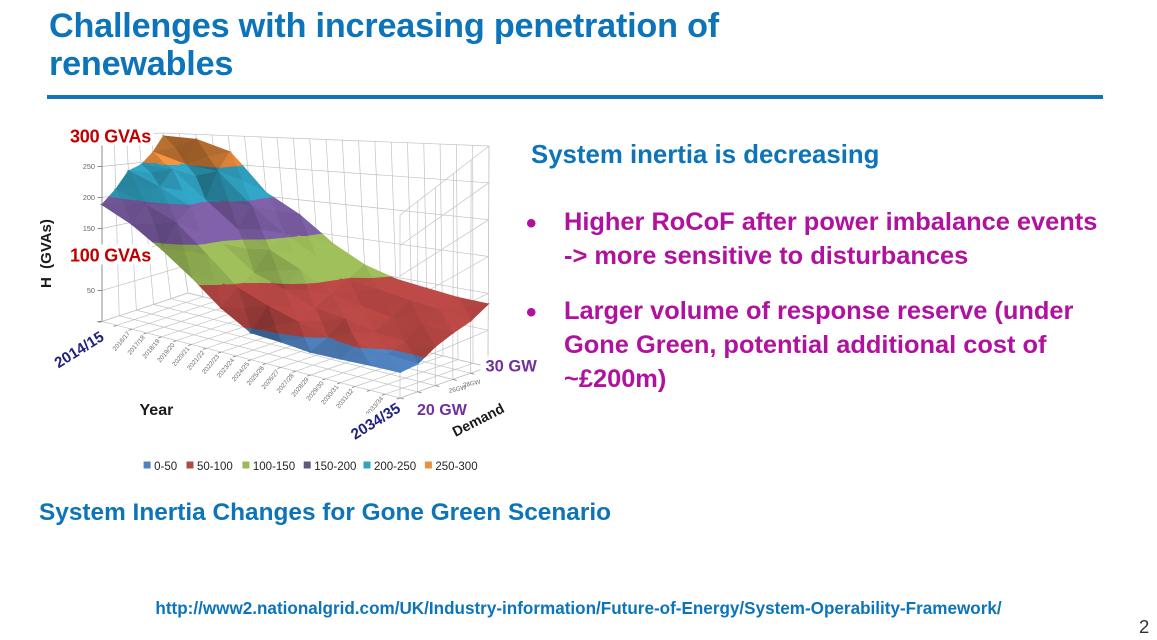 This screenshot has width=1157, height=640. I want to click on svg-text: 50, so click(91, 290).